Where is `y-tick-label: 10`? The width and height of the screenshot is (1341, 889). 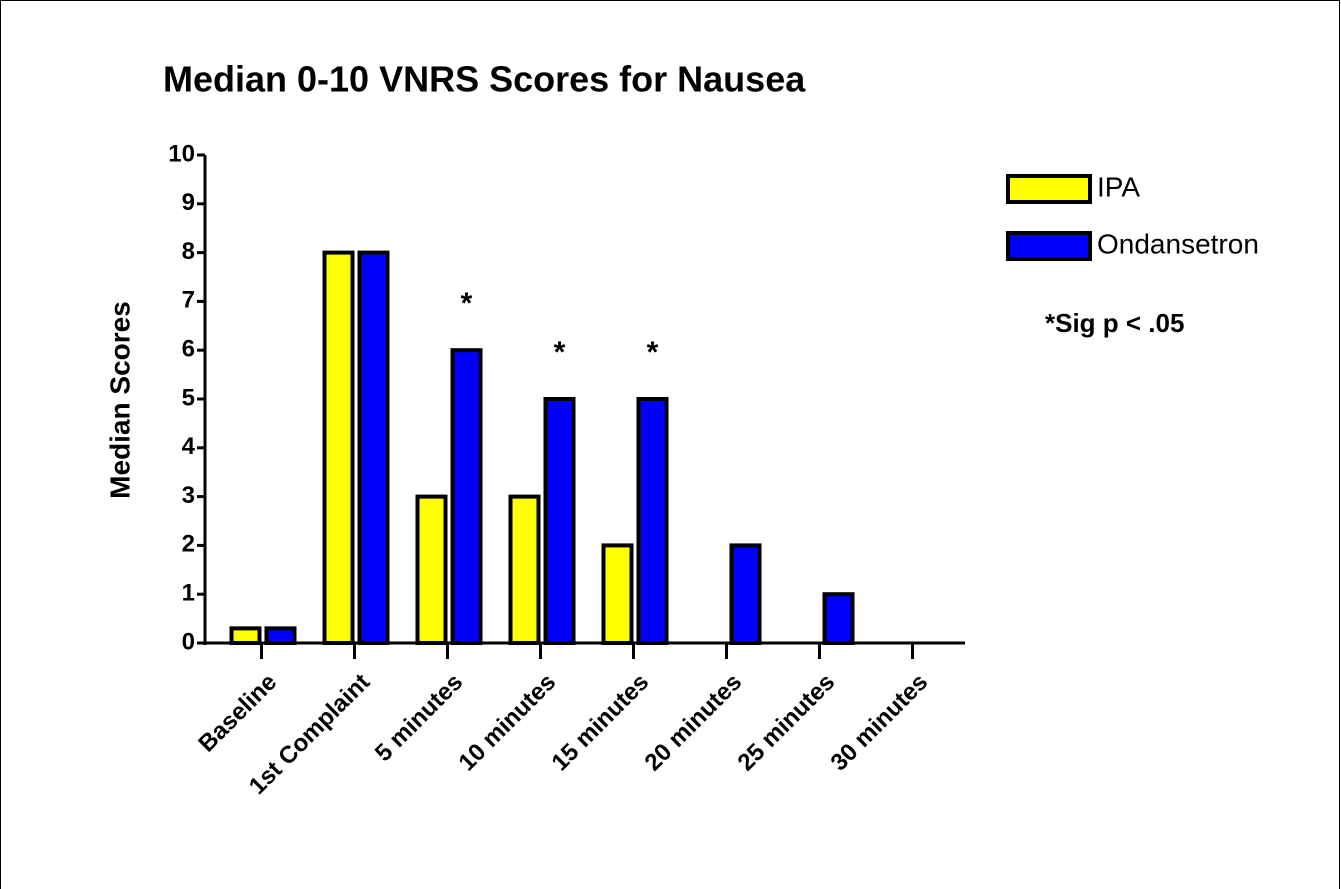 y-tick-label: 10 is located at coordinates (181, 153).